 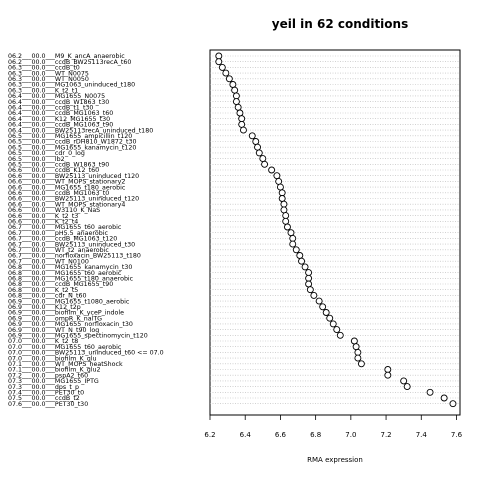 I want to click on condition-label: 06.6___00.0___K_t2_t4, so click(x=43, y=222).